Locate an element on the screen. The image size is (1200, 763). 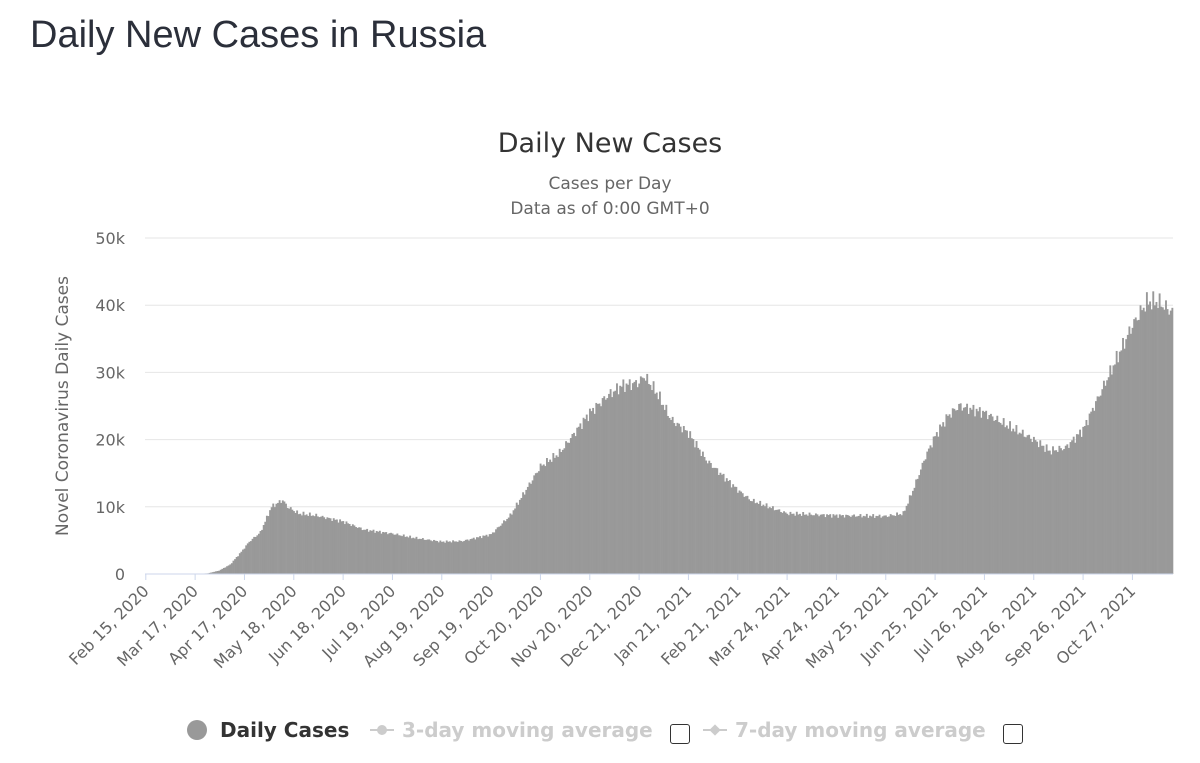
legend-7-day-average: 7-day moving average is located at coordinates (844, 730).